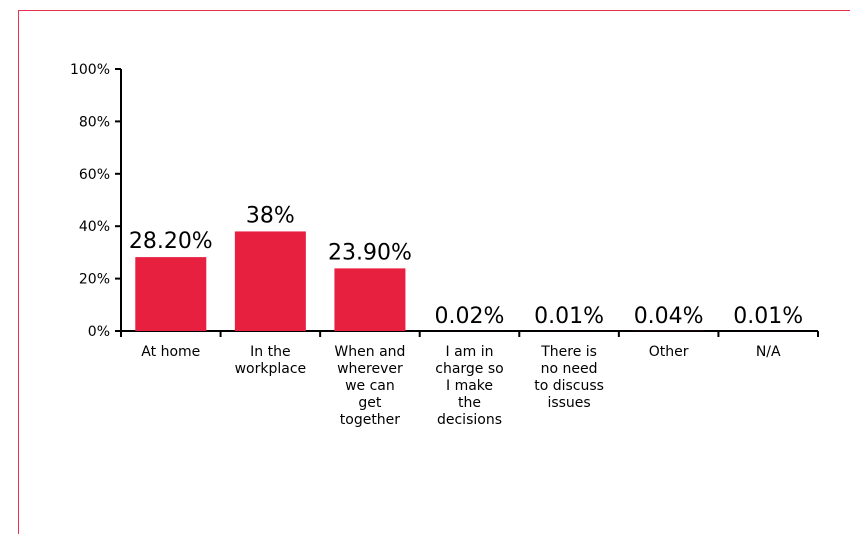 This screenshot has height=534, width=850. What do you see at coordinates (568, 352) in the screenshot?
I see `x-category-label-line: There is` at bounding box center [568, 352].